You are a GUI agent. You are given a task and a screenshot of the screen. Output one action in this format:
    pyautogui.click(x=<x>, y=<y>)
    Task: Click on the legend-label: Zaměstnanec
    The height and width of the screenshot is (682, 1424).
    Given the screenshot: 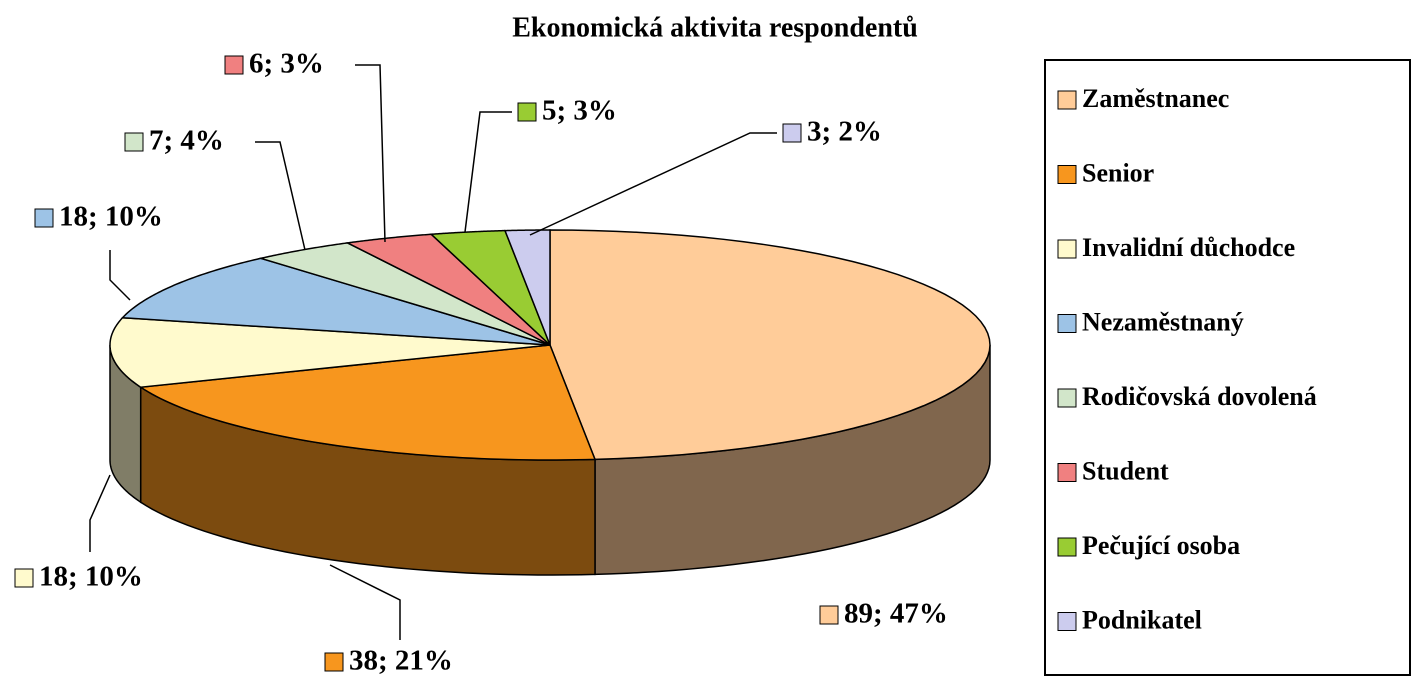 What is the action you would take?
    pyautogui.click(x=1155, y=98)
    